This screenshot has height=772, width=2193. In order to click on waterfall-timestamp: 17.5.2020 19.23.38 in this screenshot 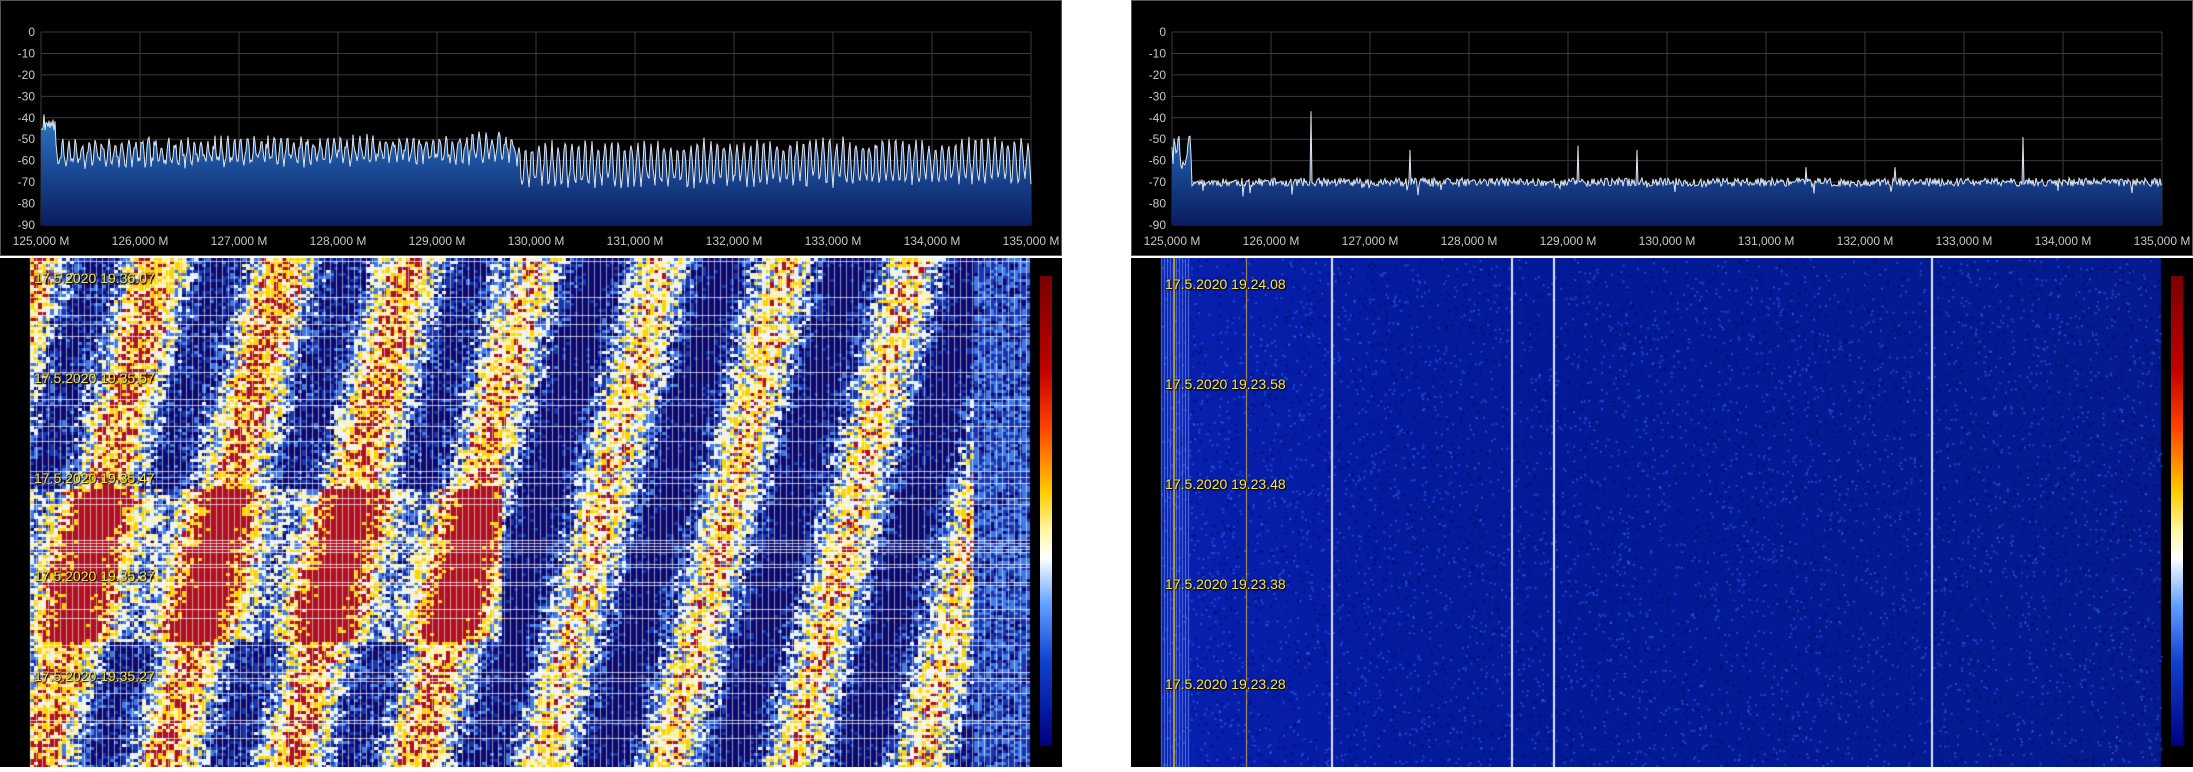, I will do `click(1225, 584)`.